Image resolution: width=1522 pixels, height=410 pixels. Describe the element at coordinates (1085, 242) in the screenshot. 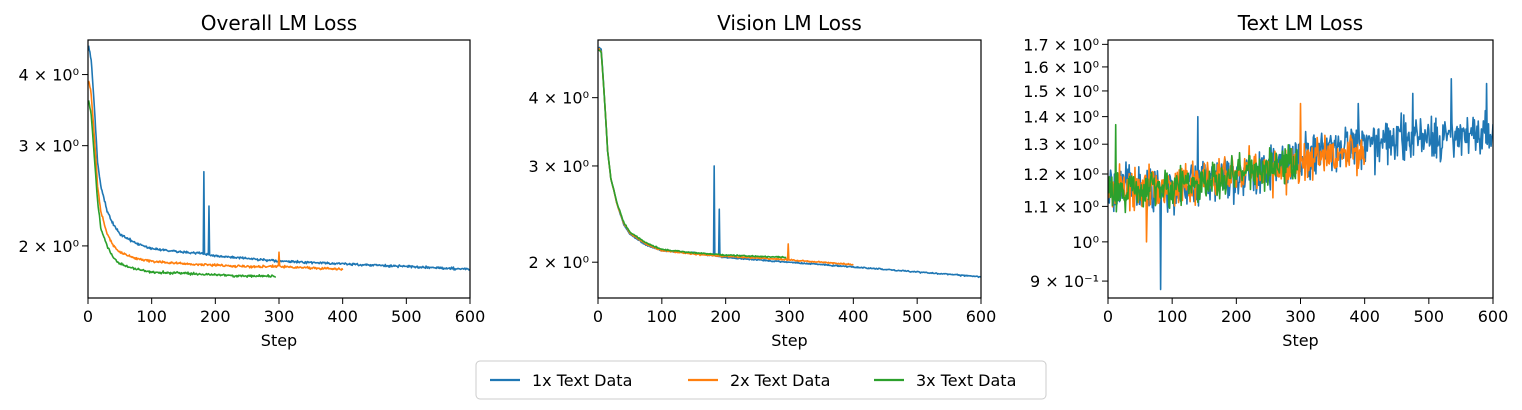

I see `y-tick-label: 10⁰` at that location.